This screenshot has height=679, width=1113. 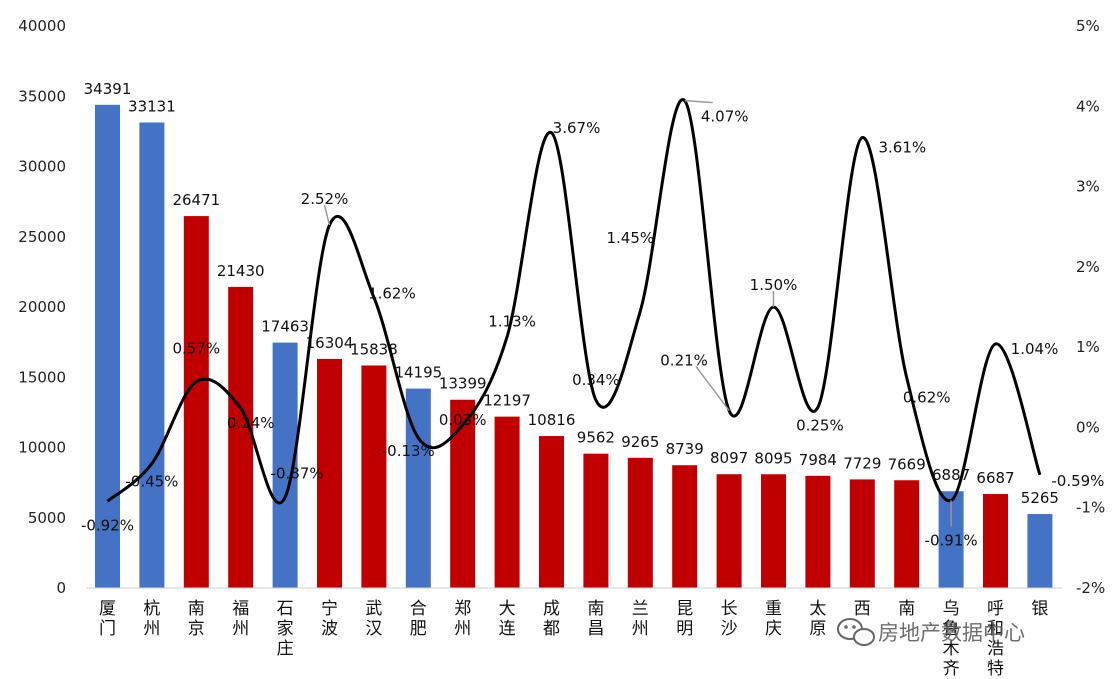 I want to click on right-tick-label: 4%, so click(x=1088, y=106).